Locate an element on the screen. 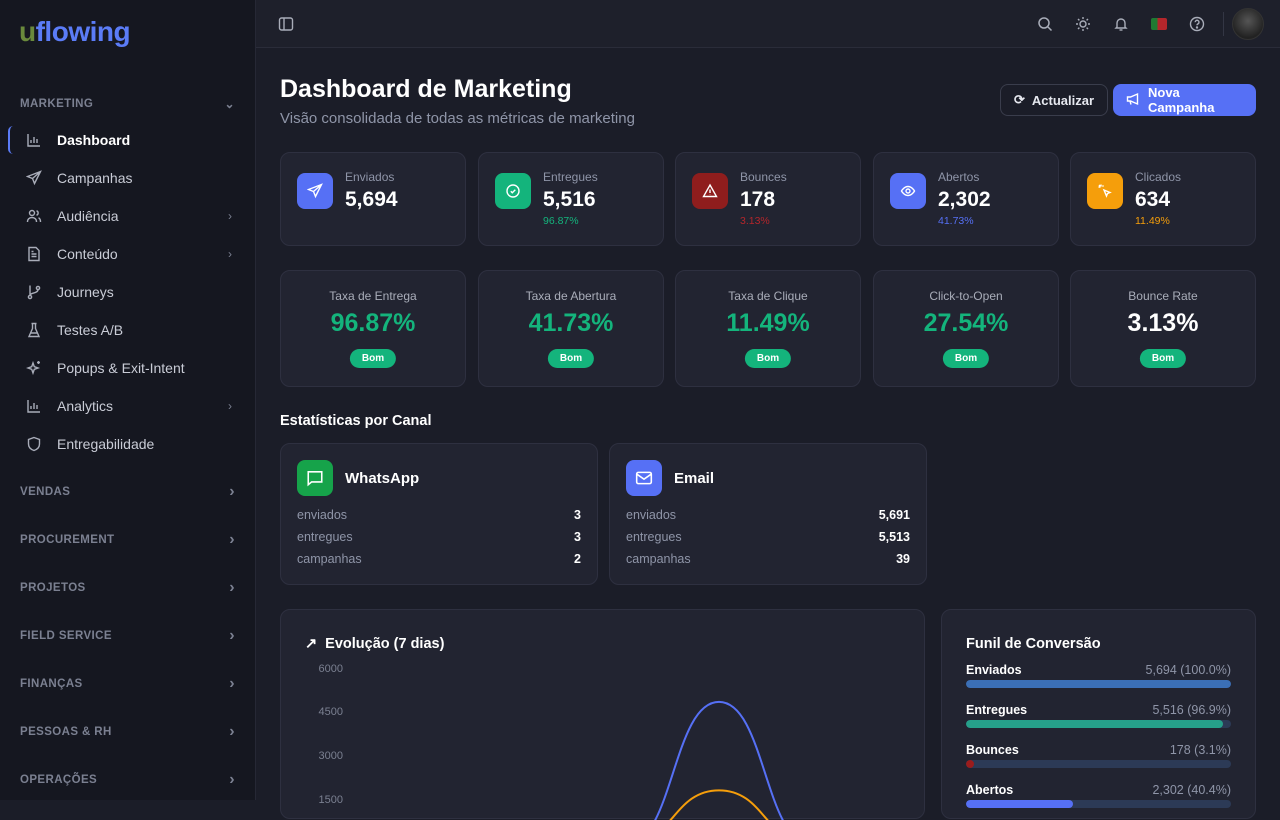 The image size is (1280, 820). stat-value: 178 is located at coordinates (758, 199).